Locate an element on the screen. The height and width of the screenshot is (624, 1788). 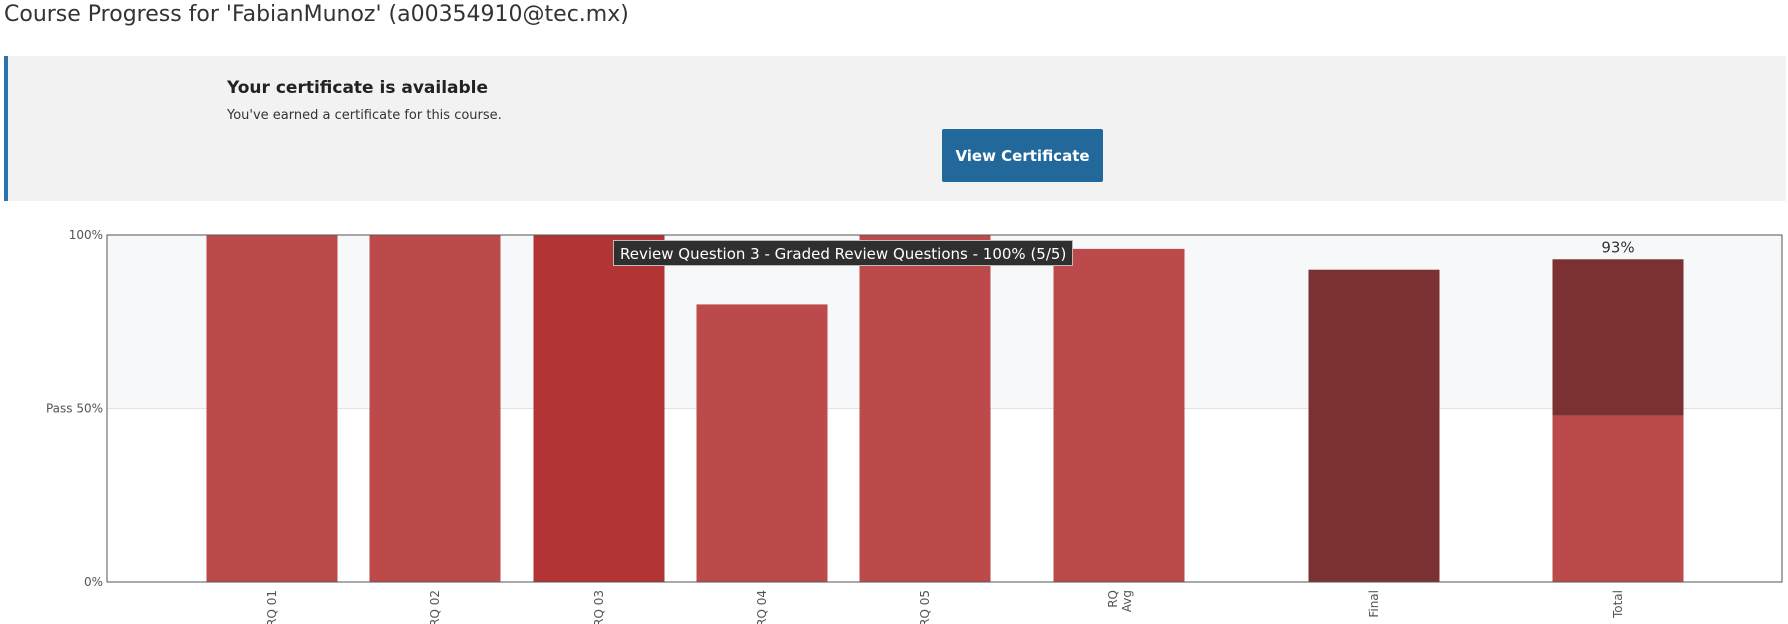
y-tick-label: 100% is located at coordinates (86, 235).